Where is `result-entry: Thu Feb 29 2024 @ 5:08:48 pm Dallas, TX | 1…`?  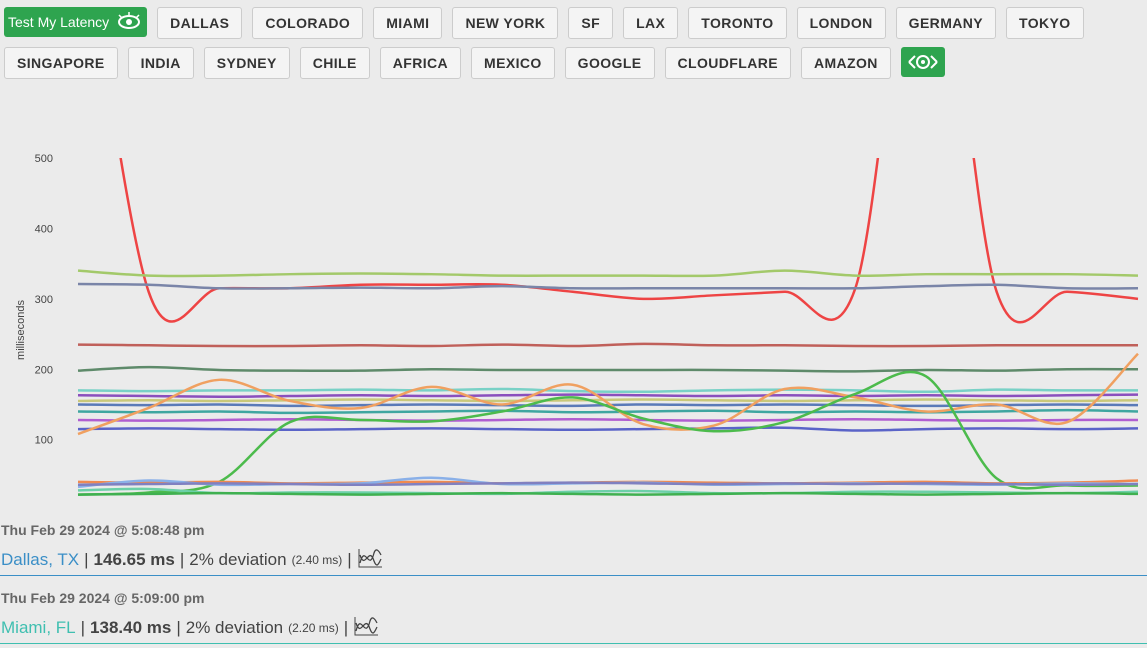
result-entry: Thu Feb 29 2024 @ 5:08:48 pm Dallas, TX | 1… is located at coordinates (573, 546).